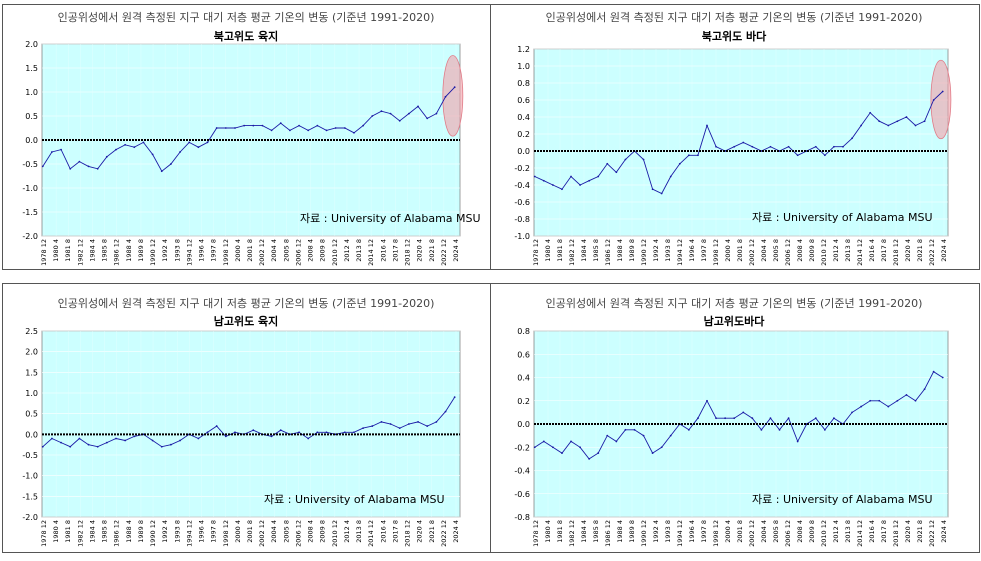 The image size is (981, 561). I want to click on x-tick-label: 1978 12, so click(536, 252).